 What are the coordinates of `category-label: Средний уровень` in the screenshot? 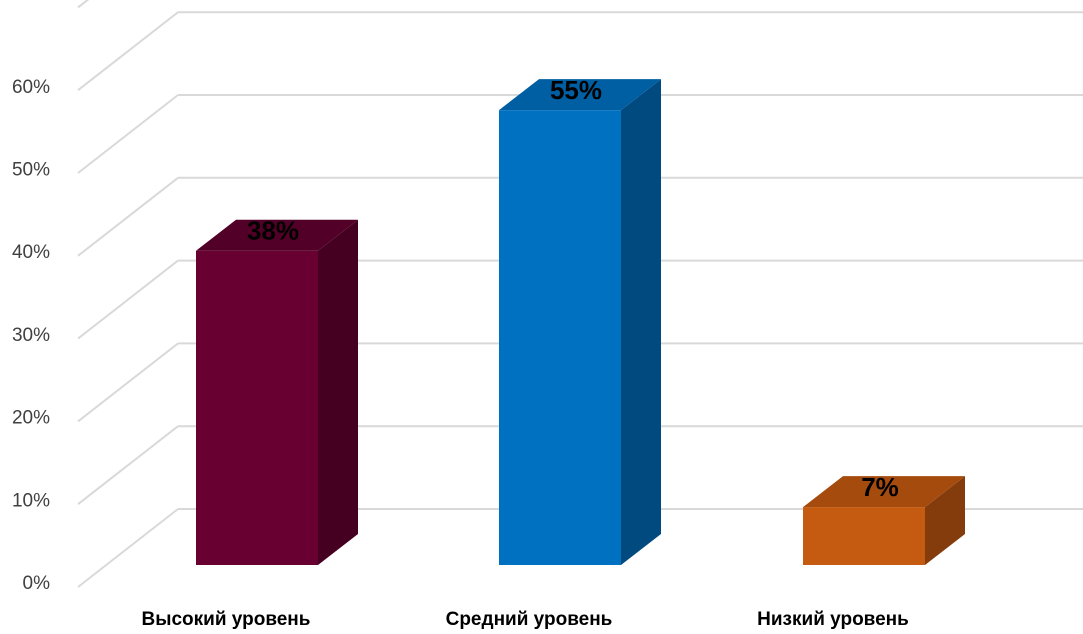 It's located at (529, 619).